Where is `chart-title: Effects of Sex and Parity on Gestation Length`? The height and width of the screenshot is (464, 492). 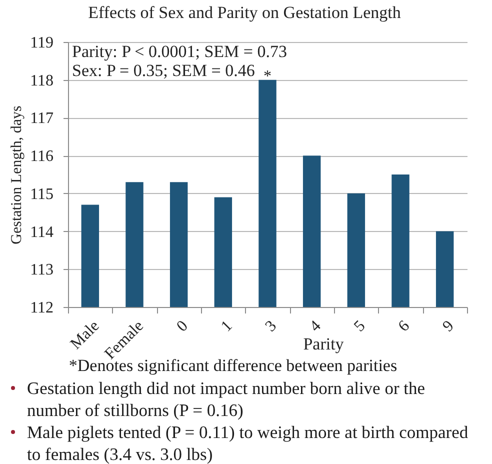 chart-title: Effects of Sex and Parity on Gestation Length is located at coordinates (245, 12).